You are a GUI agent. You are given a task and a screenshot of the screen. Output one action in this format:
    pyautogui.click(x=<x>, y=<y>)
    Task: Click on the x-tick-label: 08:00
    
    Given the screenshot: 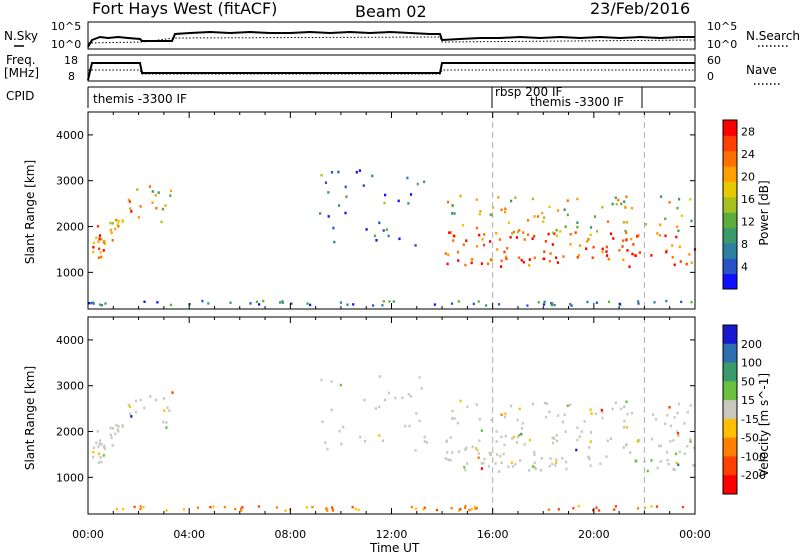 What is the action you would take?
    pyautogui.click(x=290, y=534)
    